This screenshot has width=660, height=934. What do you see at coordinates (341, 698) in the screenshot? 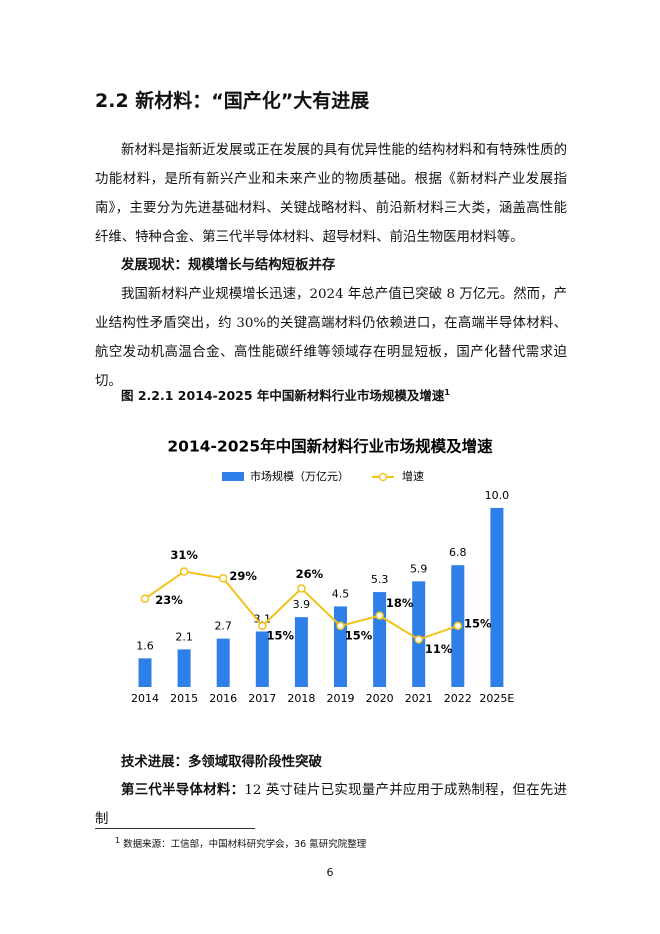
I see `x-tick-label: 2019` at bounding box center [341, 698].